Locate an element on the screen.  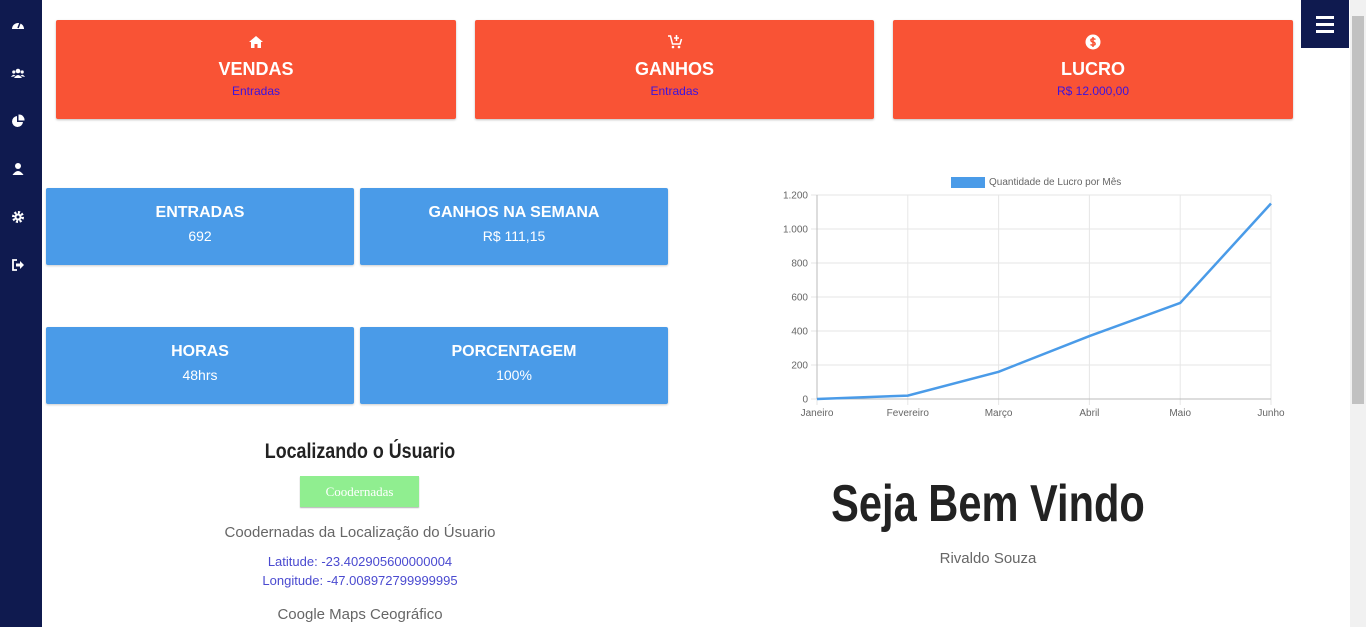
card-subtitle: R$ 12.000,00 is located at coordinates (1093, 91).